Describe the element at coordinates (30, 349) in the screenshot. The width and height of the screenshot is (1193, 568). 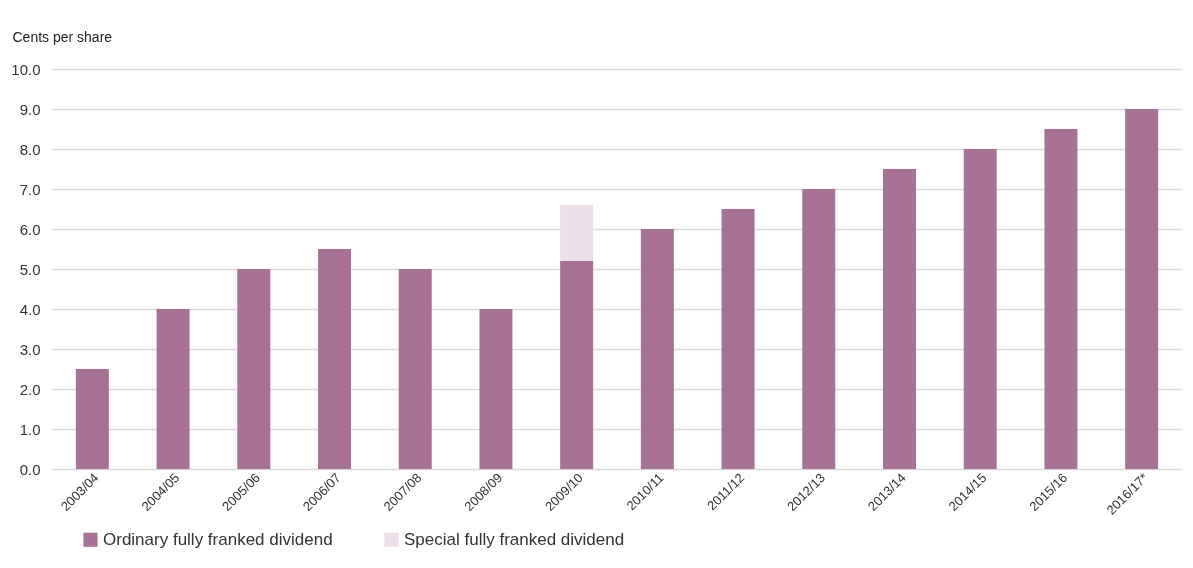
I see `y-tick-label: 3.0` at that location.